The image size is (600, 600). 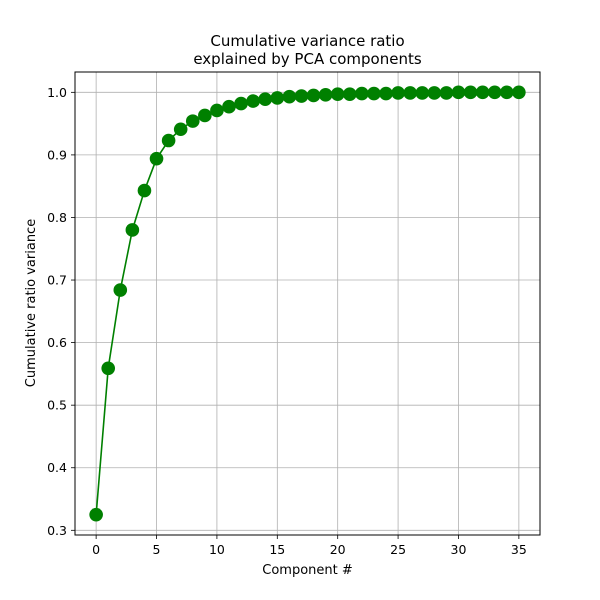 I want to click on y-tick-label: 0.9, so click(x=57, y=154).